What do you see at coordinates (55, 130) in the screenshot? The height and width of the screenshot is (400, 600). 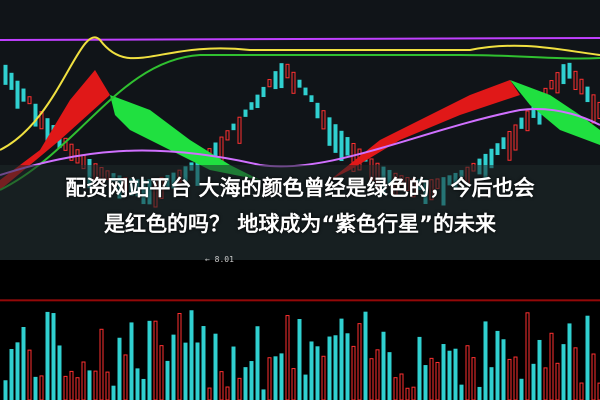 I see `ribbon-red-left` at bounding box center [55, 130].